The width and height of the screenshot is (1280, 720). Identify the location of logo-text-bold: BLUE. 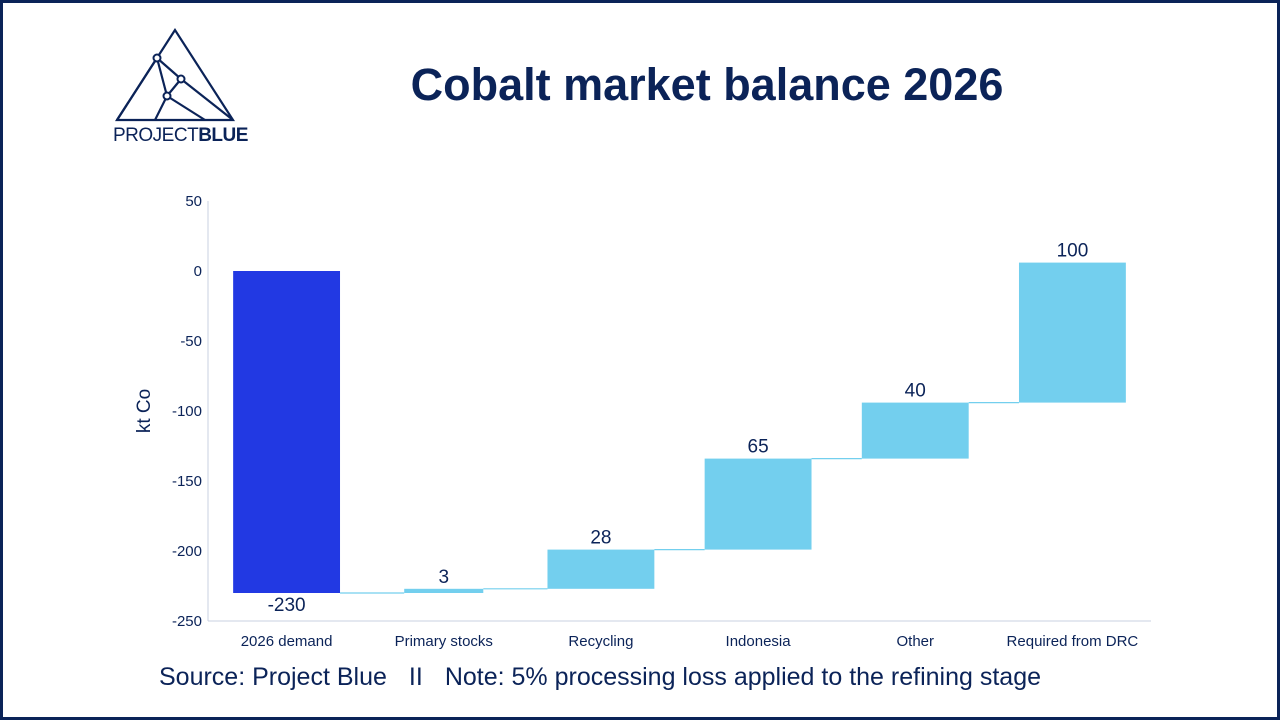
(223, 135).